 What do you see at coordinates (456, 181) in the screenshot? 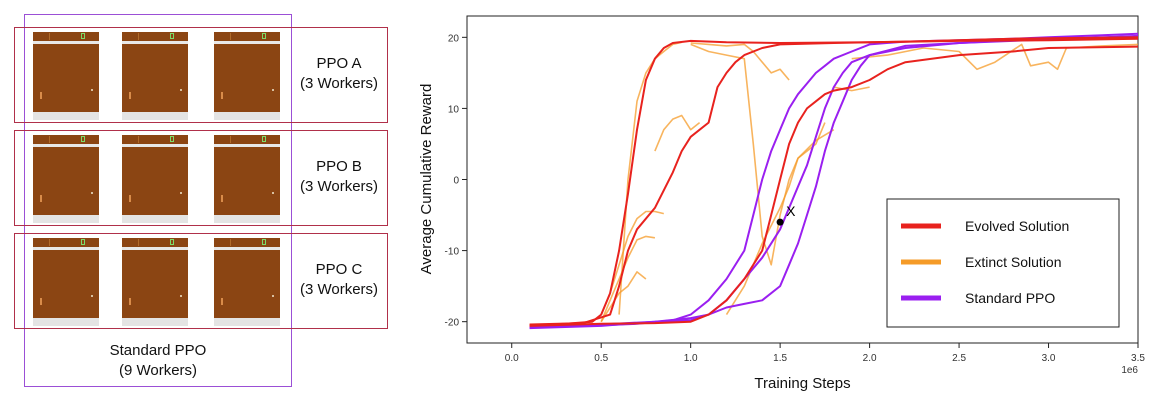
I see `y-tick-label: 0` at bounding box center [456, 181].